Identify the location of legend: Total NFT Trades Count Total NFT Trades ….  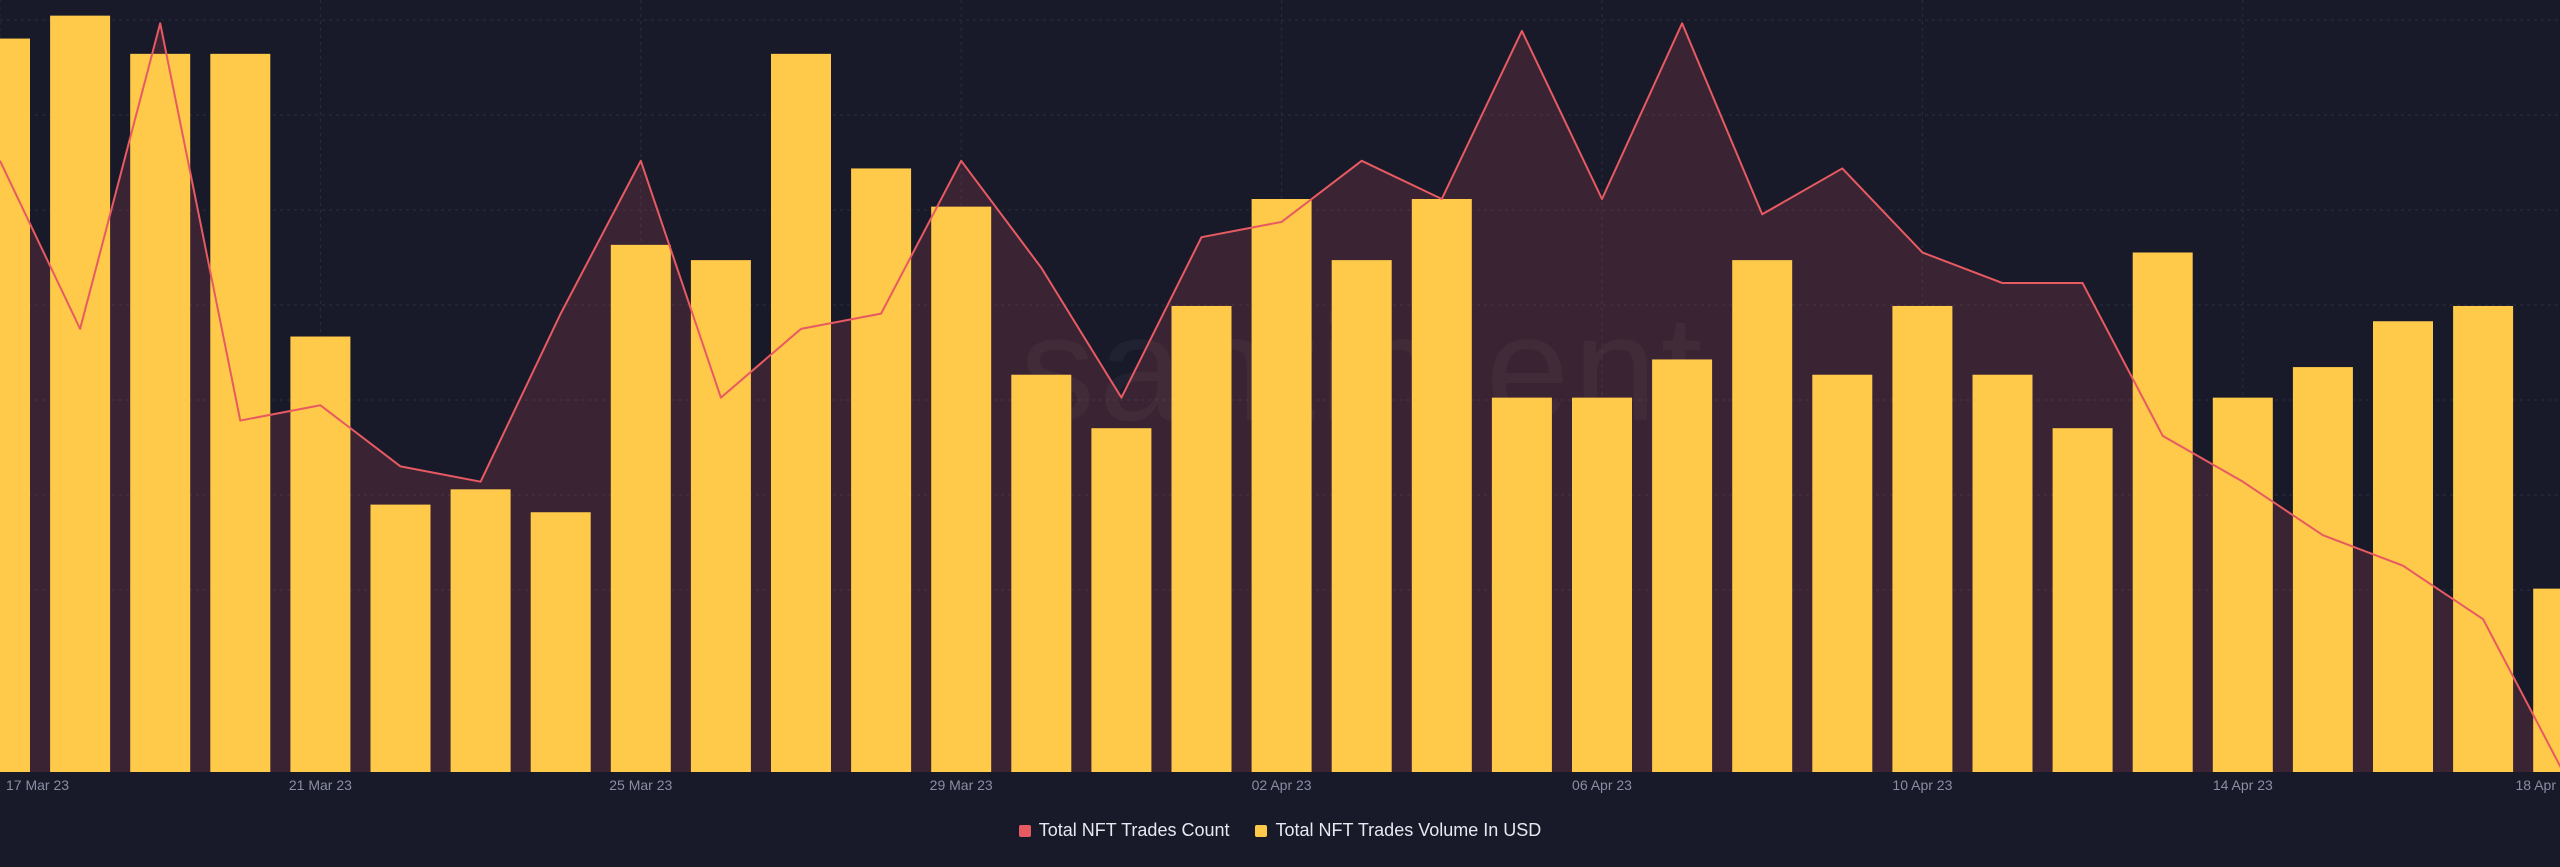
(1280, 830).